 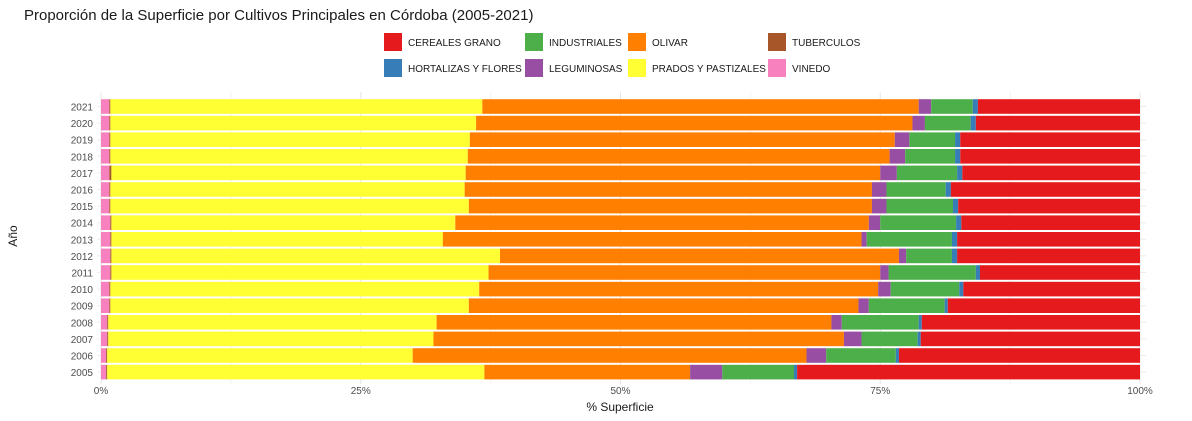 I want to click on y-tick-label: 2012, so click(x=82, y=257).